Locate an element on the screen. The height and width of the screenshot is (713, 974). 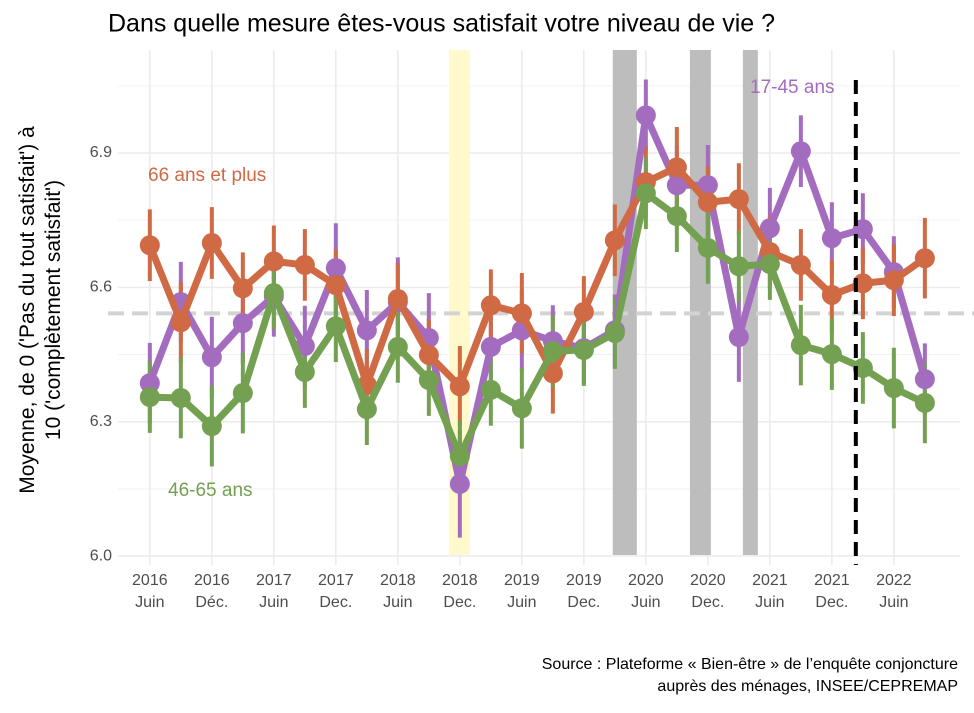
x-tick-label: 2022 Juin is located at coordinates (894, 591).